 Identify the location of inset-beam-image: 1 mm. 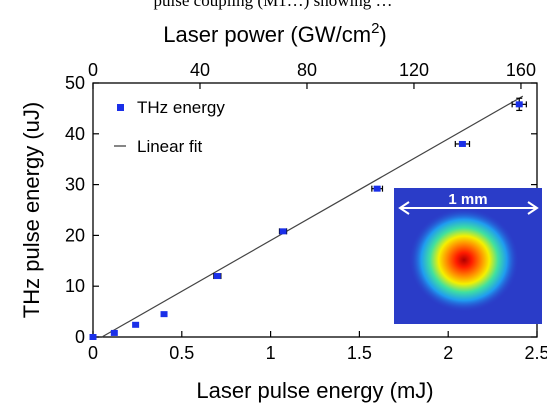
(468, 256).